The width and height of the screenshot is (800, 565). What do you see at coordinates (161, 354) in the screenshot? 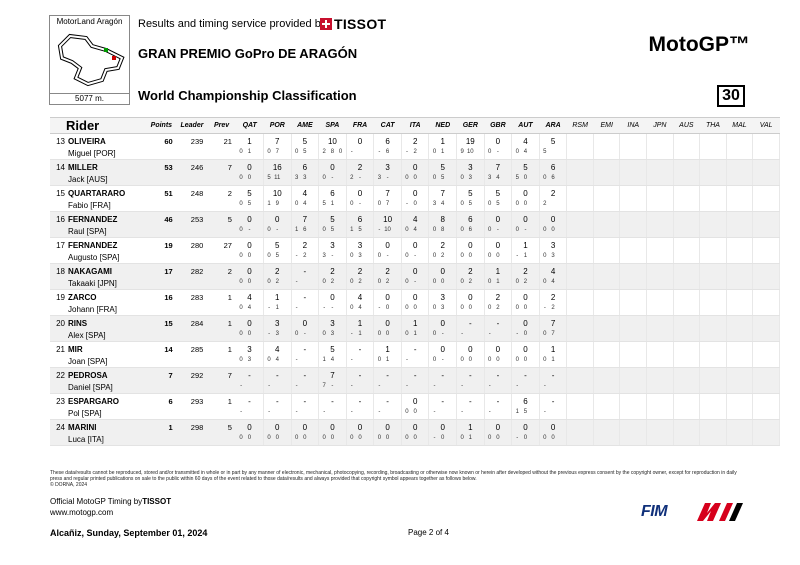
I see `points-cell: 14` at bounding box center [161, 354].